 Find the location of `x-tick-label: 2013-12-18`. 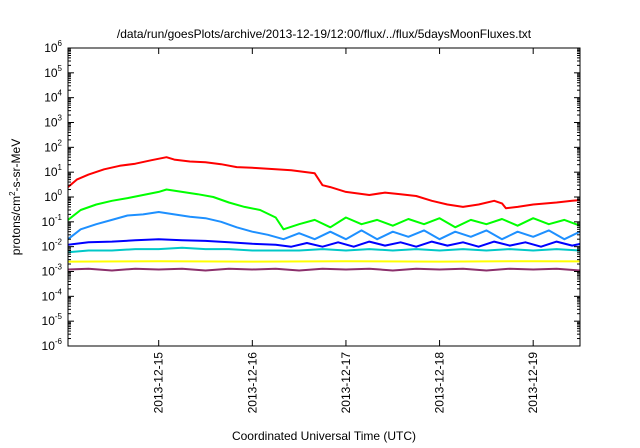

x-tick-label: 2013-12-18 is located at coordinates (440, 383).